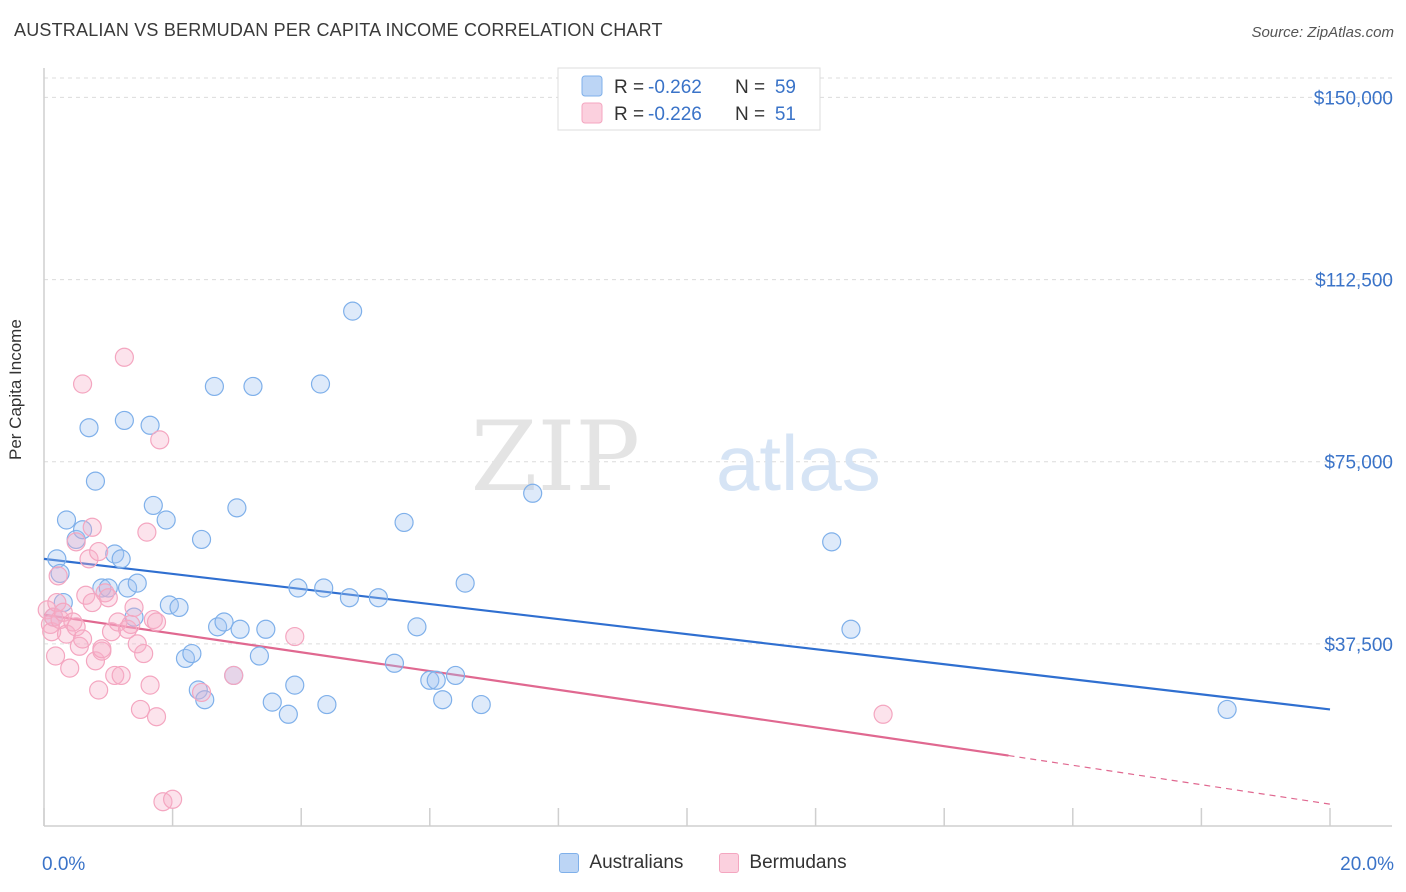 Image resolution: width=1406 pixels, height=892 pixels. I want to click on bermudans-trend-line, so click(526, 685).